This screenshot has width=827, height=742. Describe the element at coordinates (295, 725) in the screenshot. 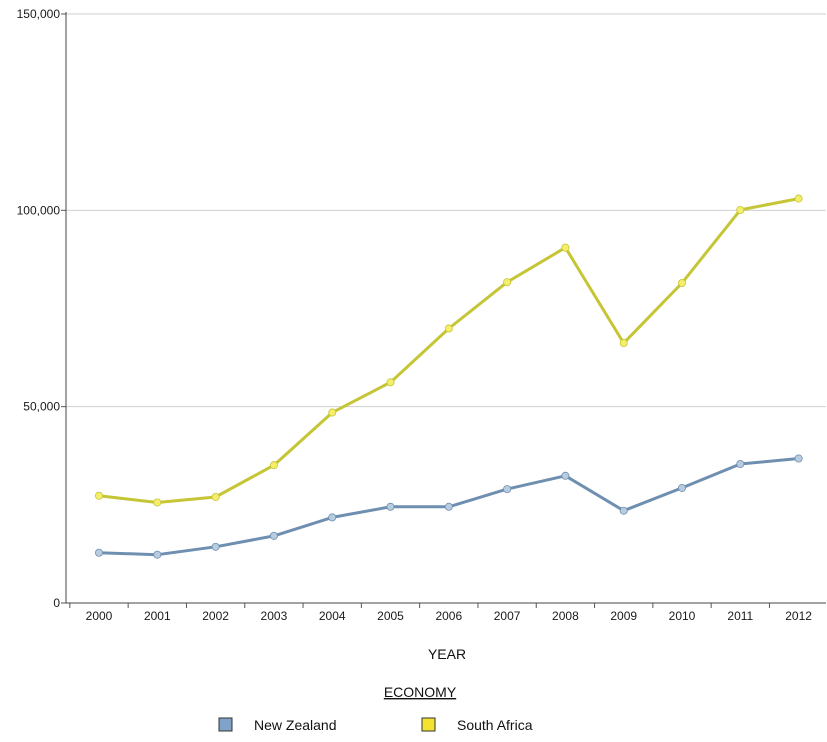

I see `legend-label-new-zealand: New Zealand` at that location.